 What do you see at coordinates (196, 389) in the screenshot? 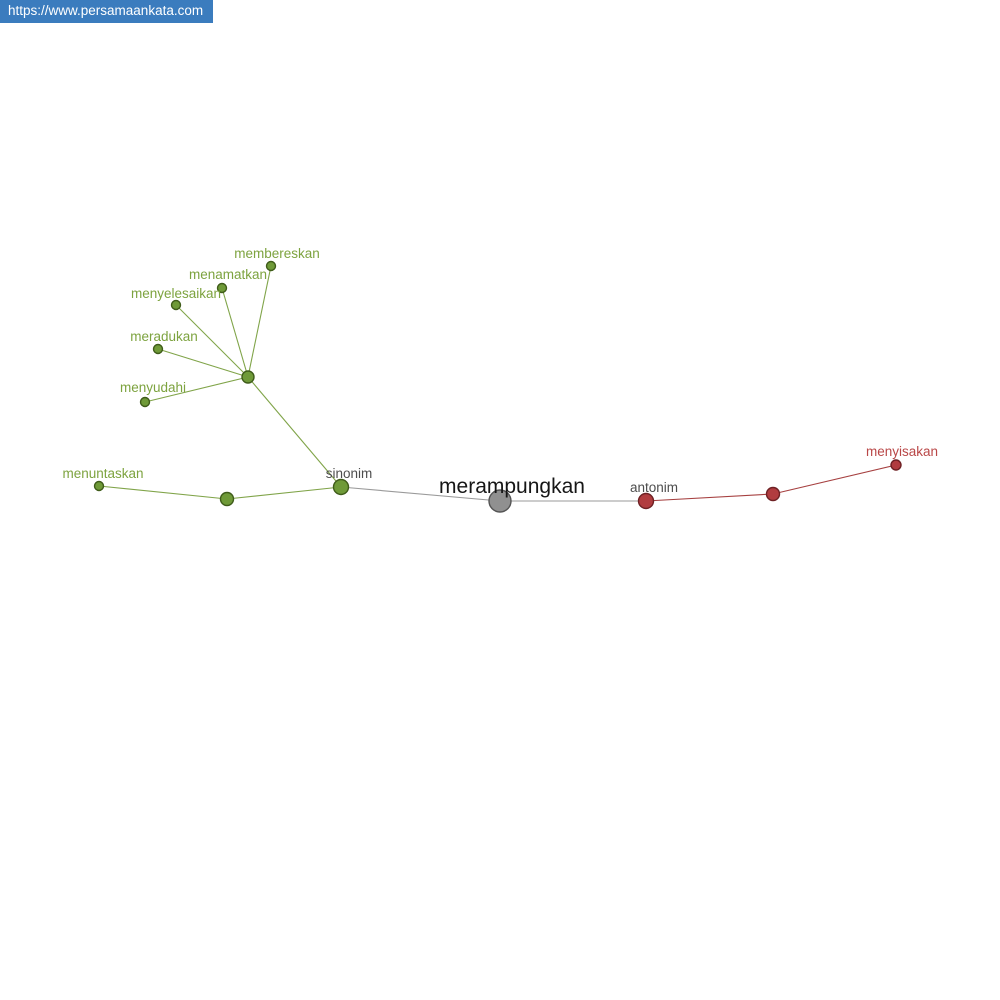
I see `edge-syn-junction-1-menyudahi` at bounding box center [196, 389].